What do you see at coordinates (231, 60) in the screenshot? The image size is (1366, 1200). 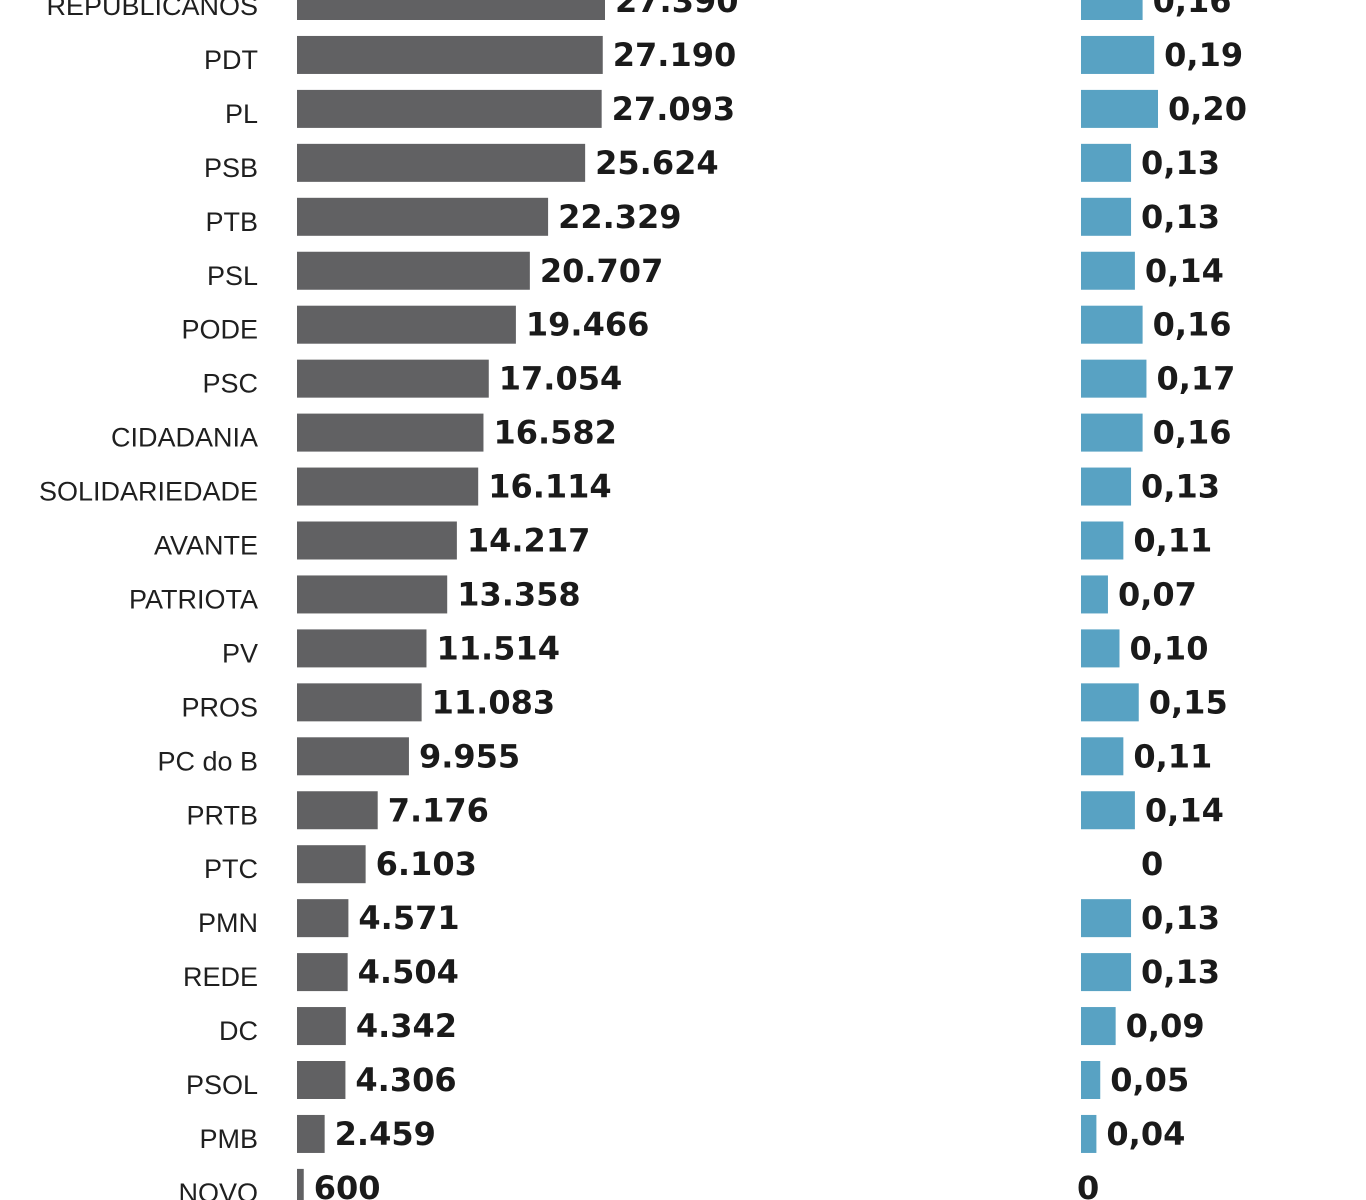 I see `party-label: PDT` at bounding box center [231, 60].